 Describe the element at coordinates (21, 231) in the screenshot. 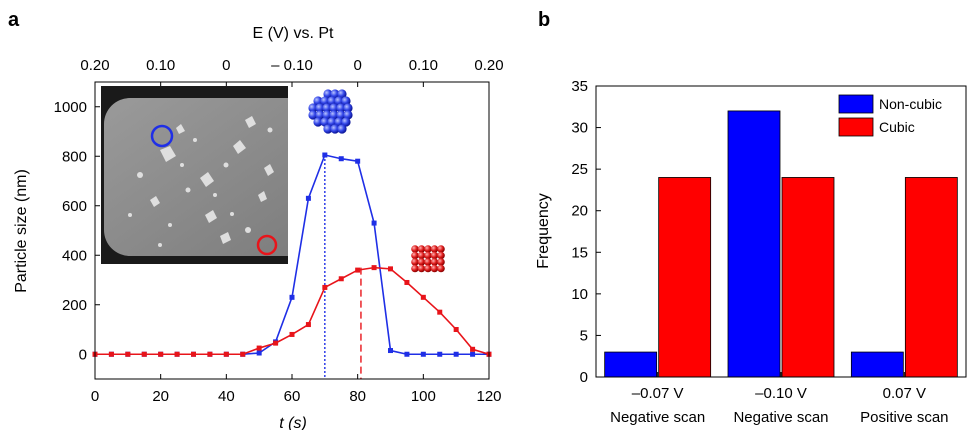

I see `y-axis-title: Particle size (nm)` at that location.